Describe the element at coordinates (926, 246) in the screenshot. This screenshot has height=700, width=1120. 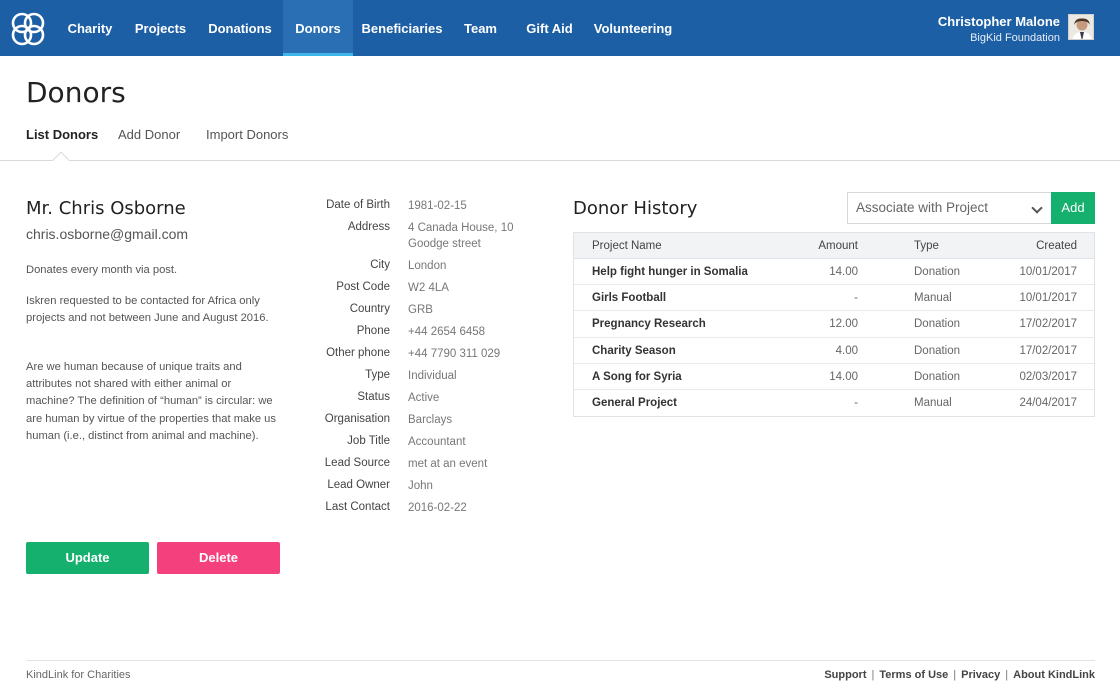
I see `column-header-type: Type` at that location.